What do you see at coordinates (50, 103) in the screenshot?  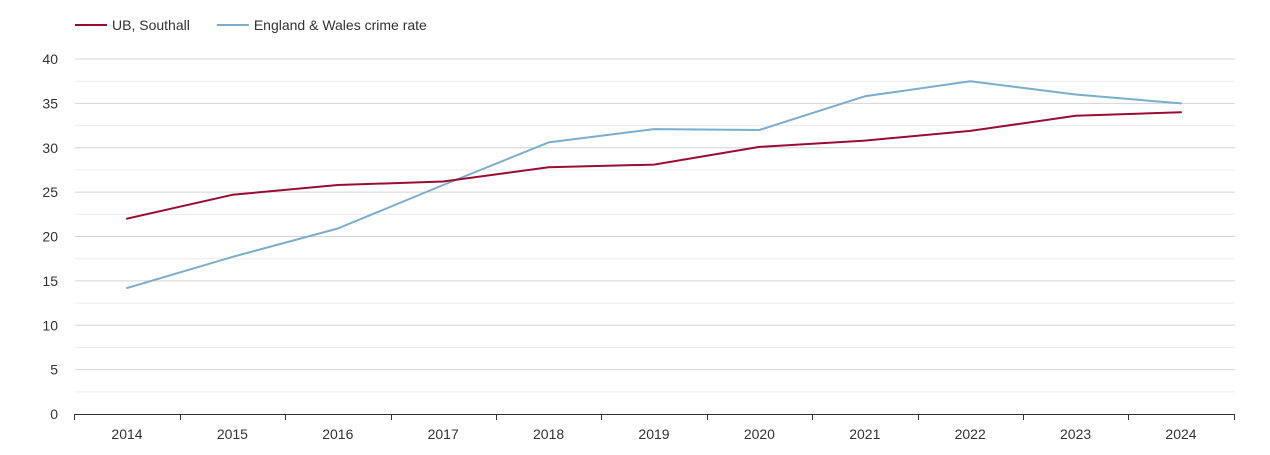 I see `y-tick-label: 35` at bounding box center [50, 103].